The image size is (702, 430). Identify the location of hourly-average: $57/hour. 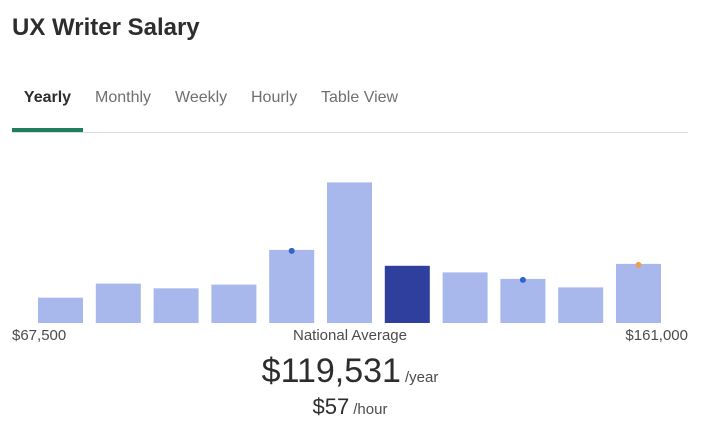
(350, 407).